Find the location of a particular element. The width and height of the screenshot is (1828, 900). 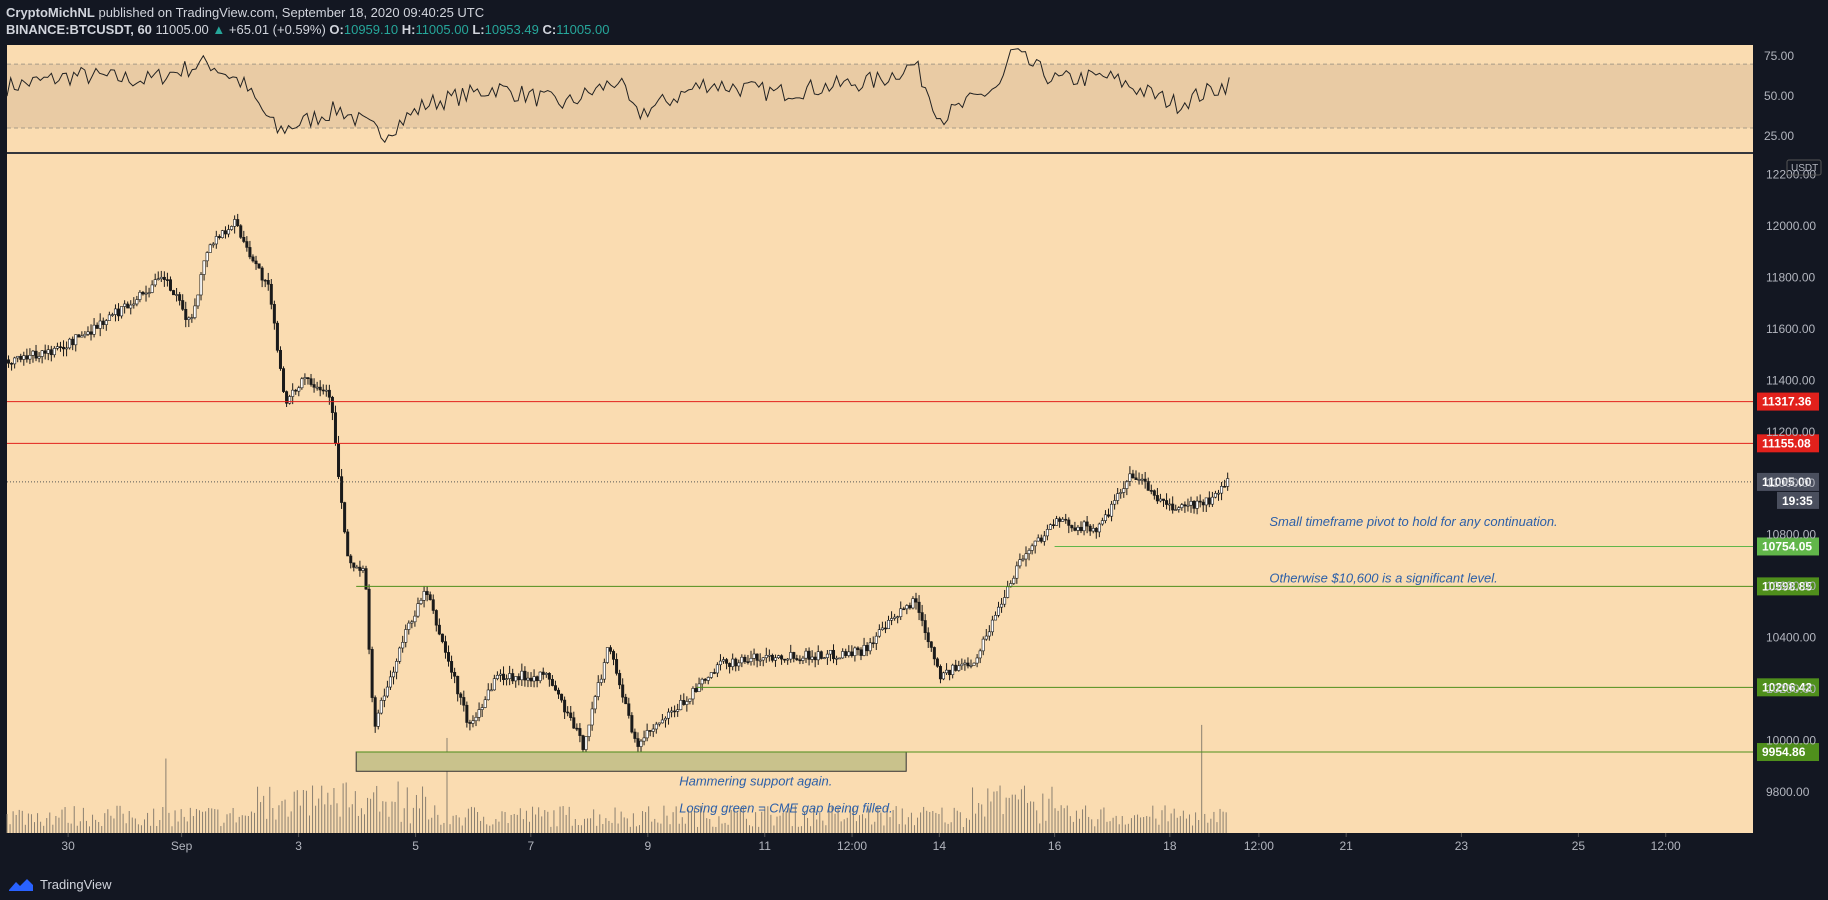

time-tick-label: 21 is located at coordinates (1347, 846).